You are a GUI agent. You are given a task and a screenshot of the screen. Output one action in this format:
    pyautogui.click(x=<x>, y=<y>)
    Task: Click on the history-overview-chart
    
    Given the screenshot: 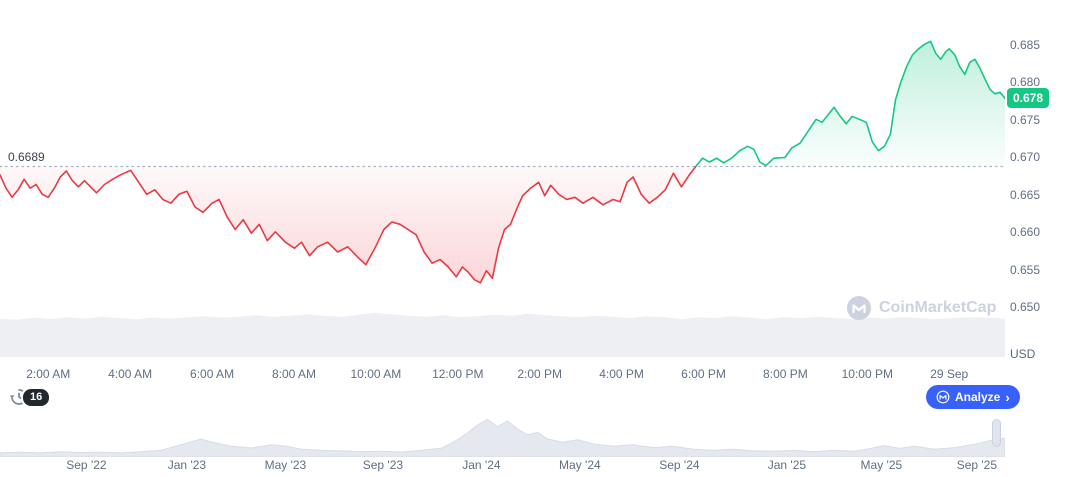 What is the action you would take?
    pyautogui.click(x=502, y=434)
    